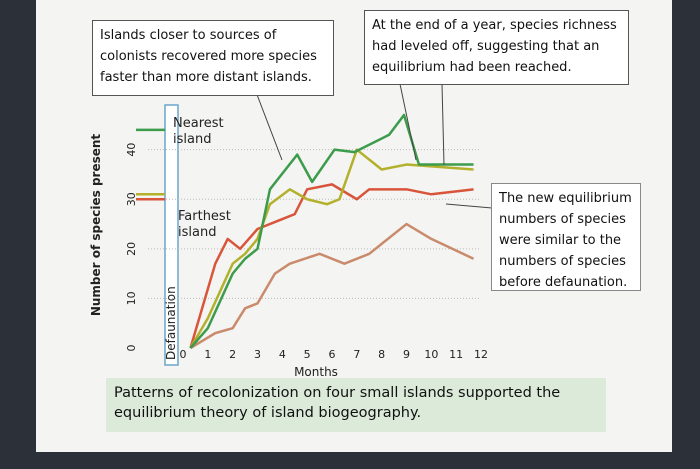 Image resolution: width=700 pixels, height=469 pixels. What do you see at coordinates (207, 354) in the screenshot?
I see `x-tick-label: 1` at bounding box center [207, 354].